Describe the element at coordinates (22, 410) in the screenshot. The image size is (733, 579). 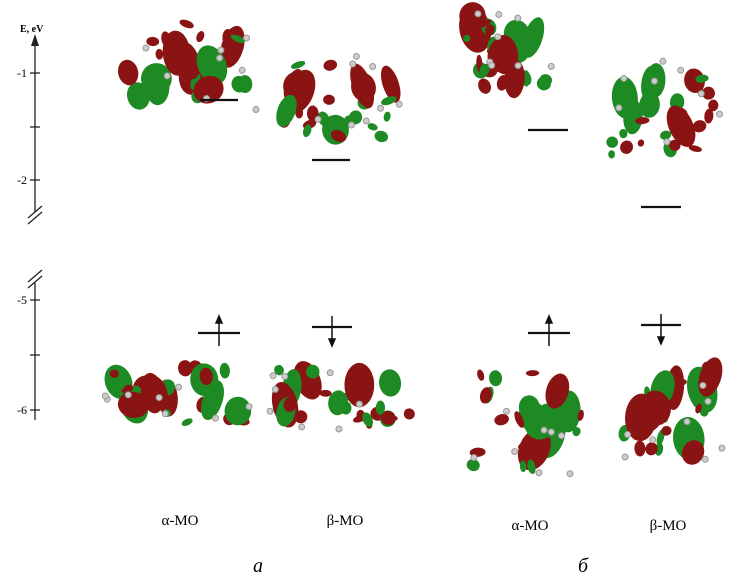
I see `tick-label: -6` at that location.